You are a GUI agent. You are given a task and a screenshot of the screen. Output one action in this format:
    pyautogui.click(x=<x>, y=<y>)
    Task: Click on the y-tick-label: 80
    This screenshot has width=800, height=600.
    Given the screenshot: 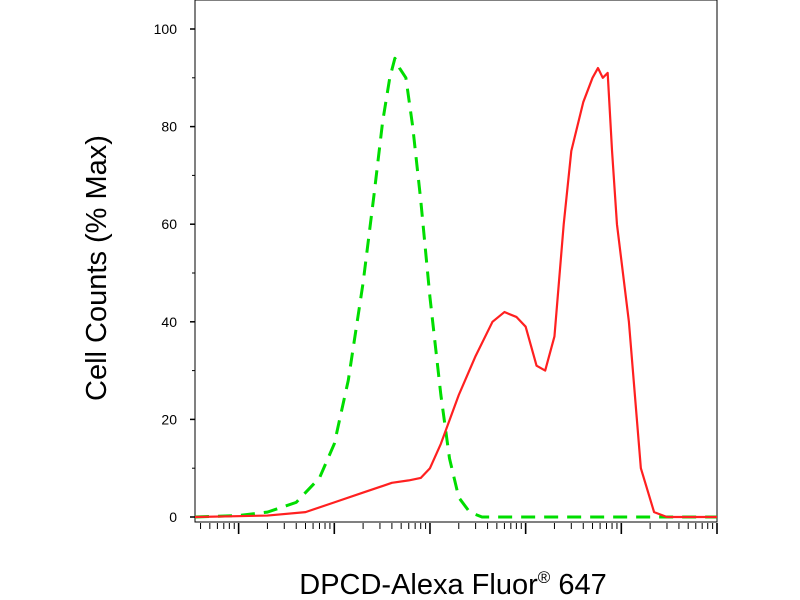 What is the action you would take?
    pyautogui.click(x=169, y=127)
    